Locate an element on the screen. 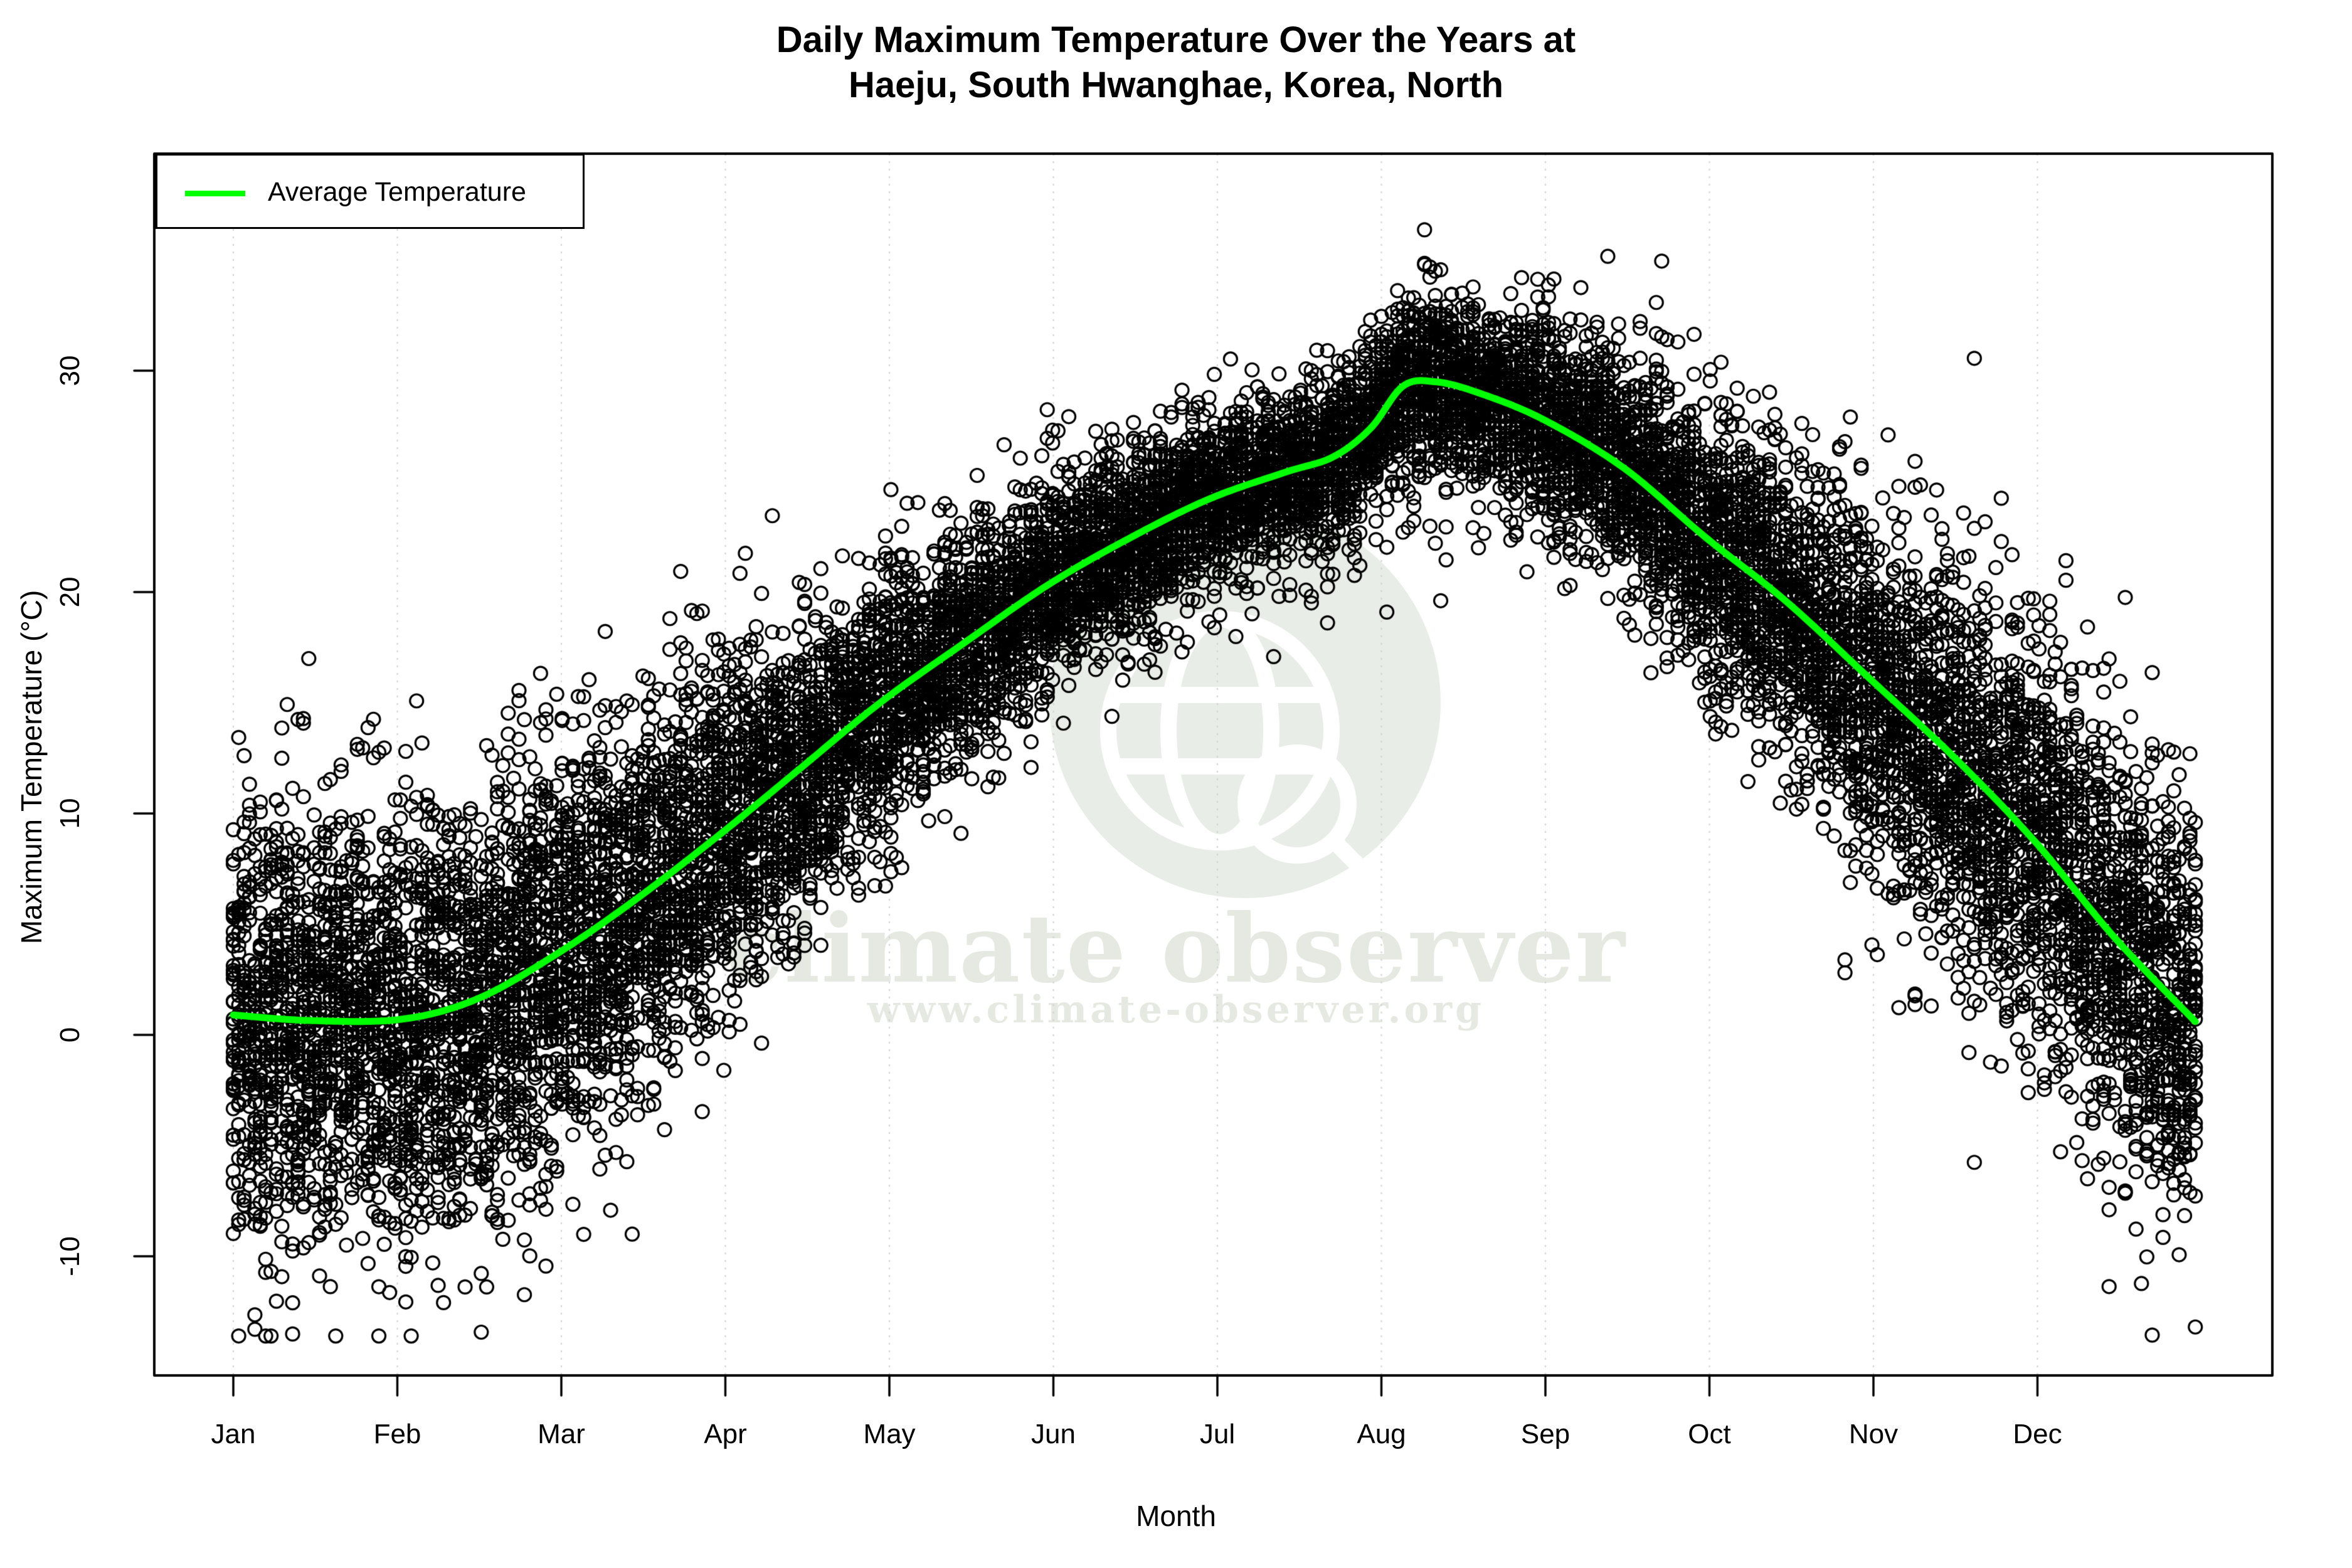 The height and width of the screenshot is (1568, 2352). x-tick-label-oct: Oct is located at coordinates (1709, 1434).